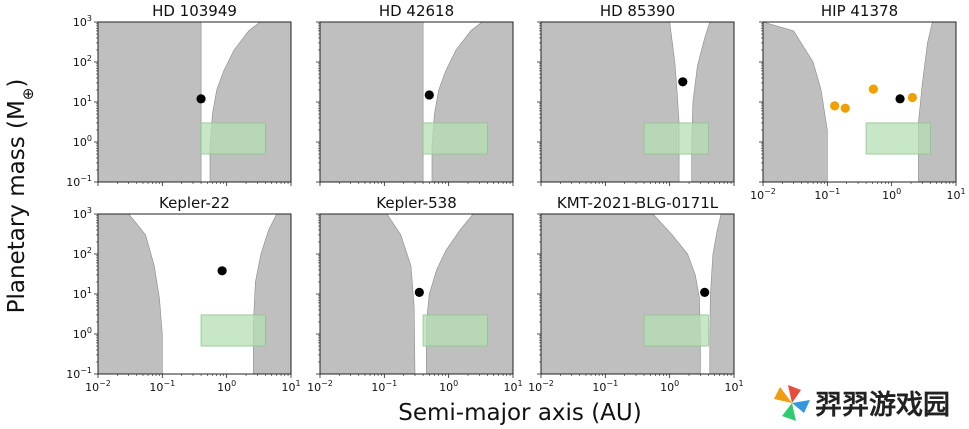 The image size is (969, 429). What do you see at coordinates (194, 11) in the screenshot?
I see `panel-title: HD 103949` at bounding box center [194, 11].